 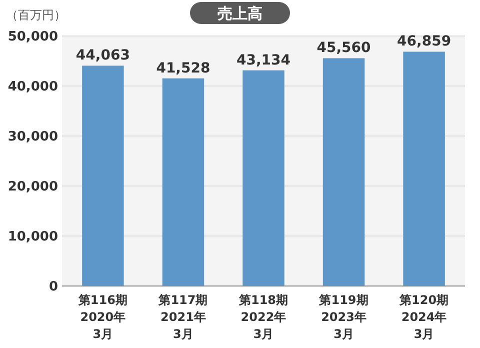 What do you see at coordinates (183, 317) in the screenshot?
I see `x-tick-label: 第117期 2021年 3月` at bounding box center [183, 317].